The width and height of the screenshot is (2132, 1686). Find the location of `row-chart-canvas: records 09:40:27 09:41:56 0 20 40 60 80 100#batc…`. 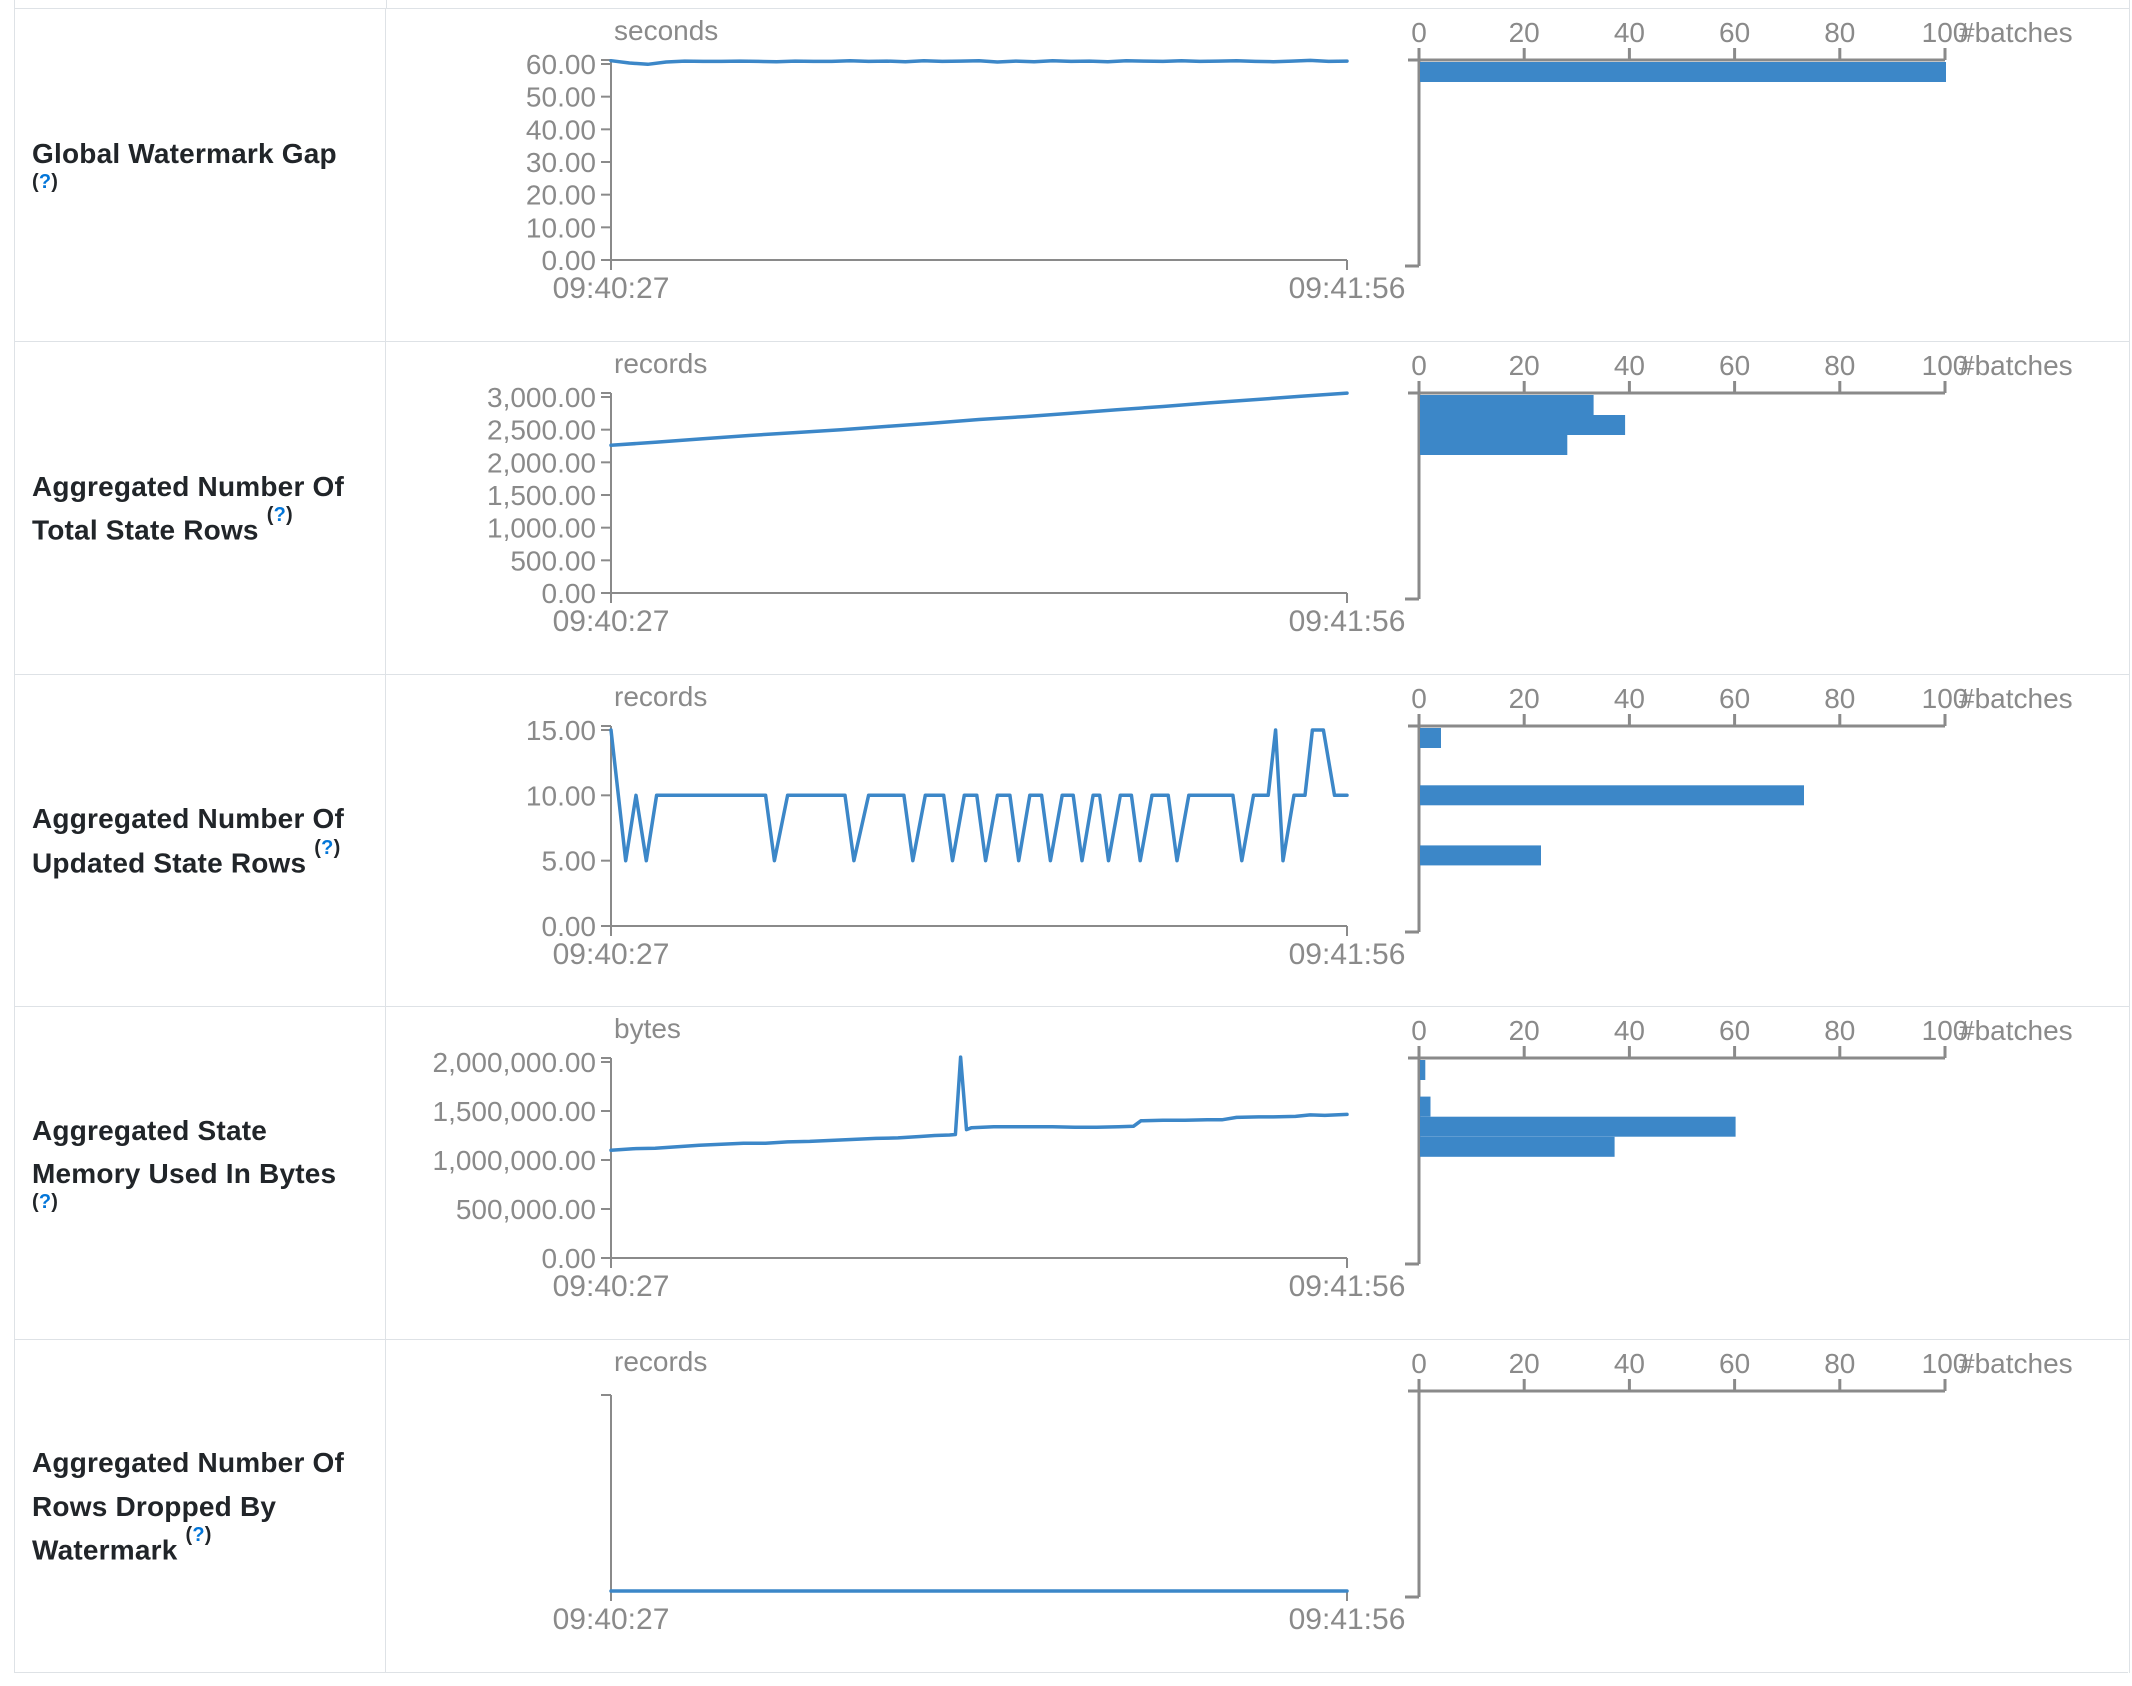

row-chart-canvas: records 09:40:27 09:41:56 0 20 40 60 80 100#batc… is located at coordinates (1313, 1491).